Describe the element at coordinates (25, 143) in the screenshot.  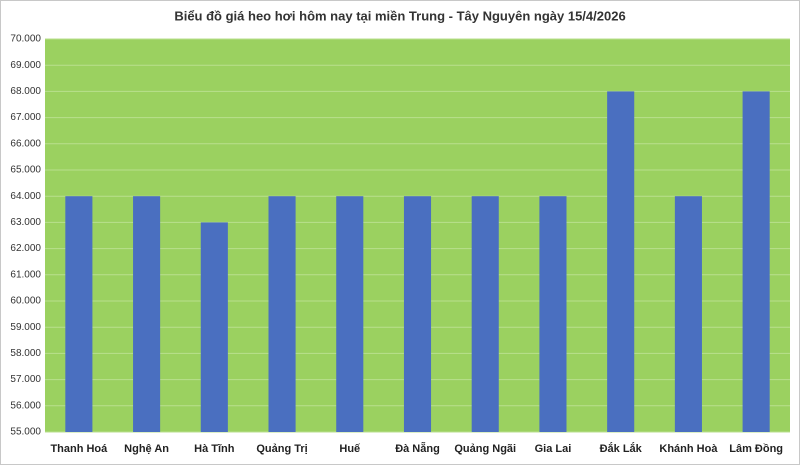
I see `y-tick-label: 66.000` at that location.